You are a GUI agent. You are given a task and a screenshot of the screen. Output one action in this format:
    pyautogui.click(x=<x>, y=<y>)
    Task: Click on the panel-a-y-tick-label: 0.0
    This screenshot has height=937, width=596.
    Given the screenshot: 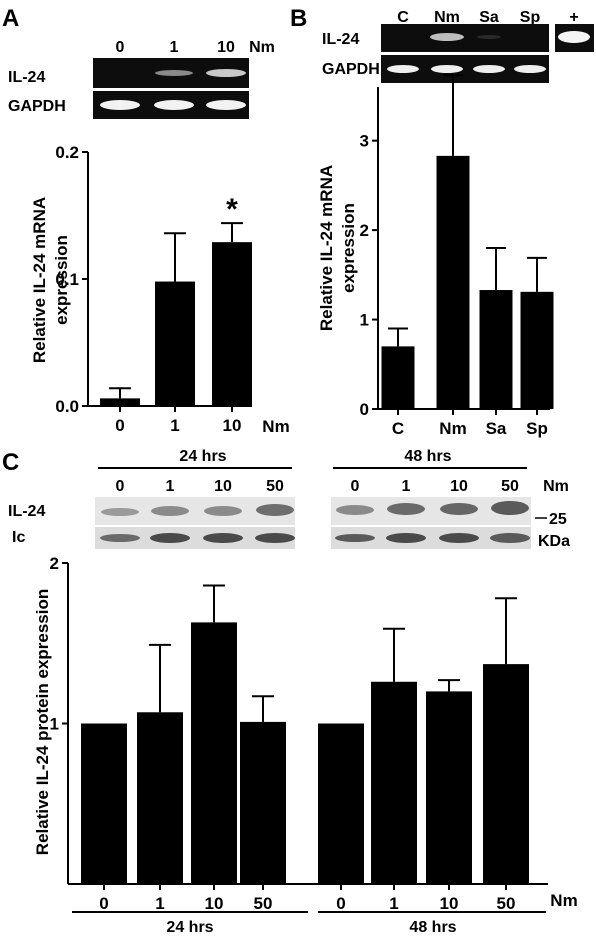 What is the action you would take?
    pyautogui.click(x=67, y=406)
    